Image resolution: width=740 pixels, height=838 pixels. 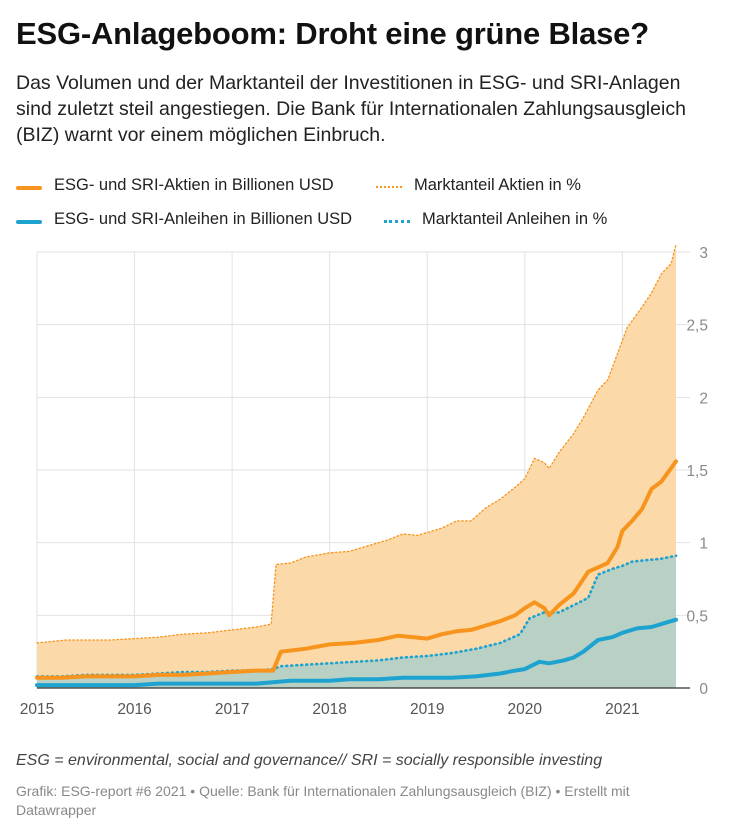 I want to click on x-tick-label: 2021, so click(x=622, y=709).